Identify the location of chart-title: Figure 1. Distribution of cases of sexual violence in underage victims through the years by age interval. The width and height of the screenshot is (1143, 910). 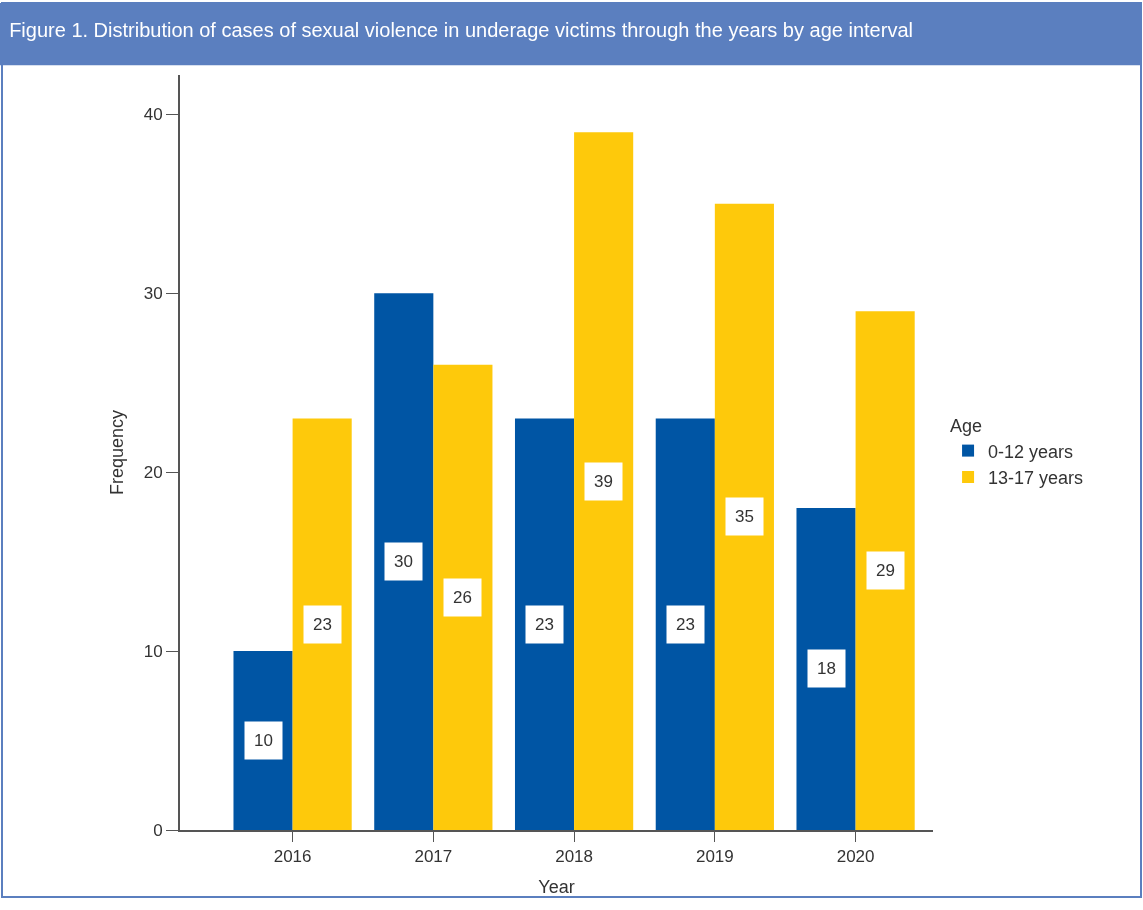
(461, 29).